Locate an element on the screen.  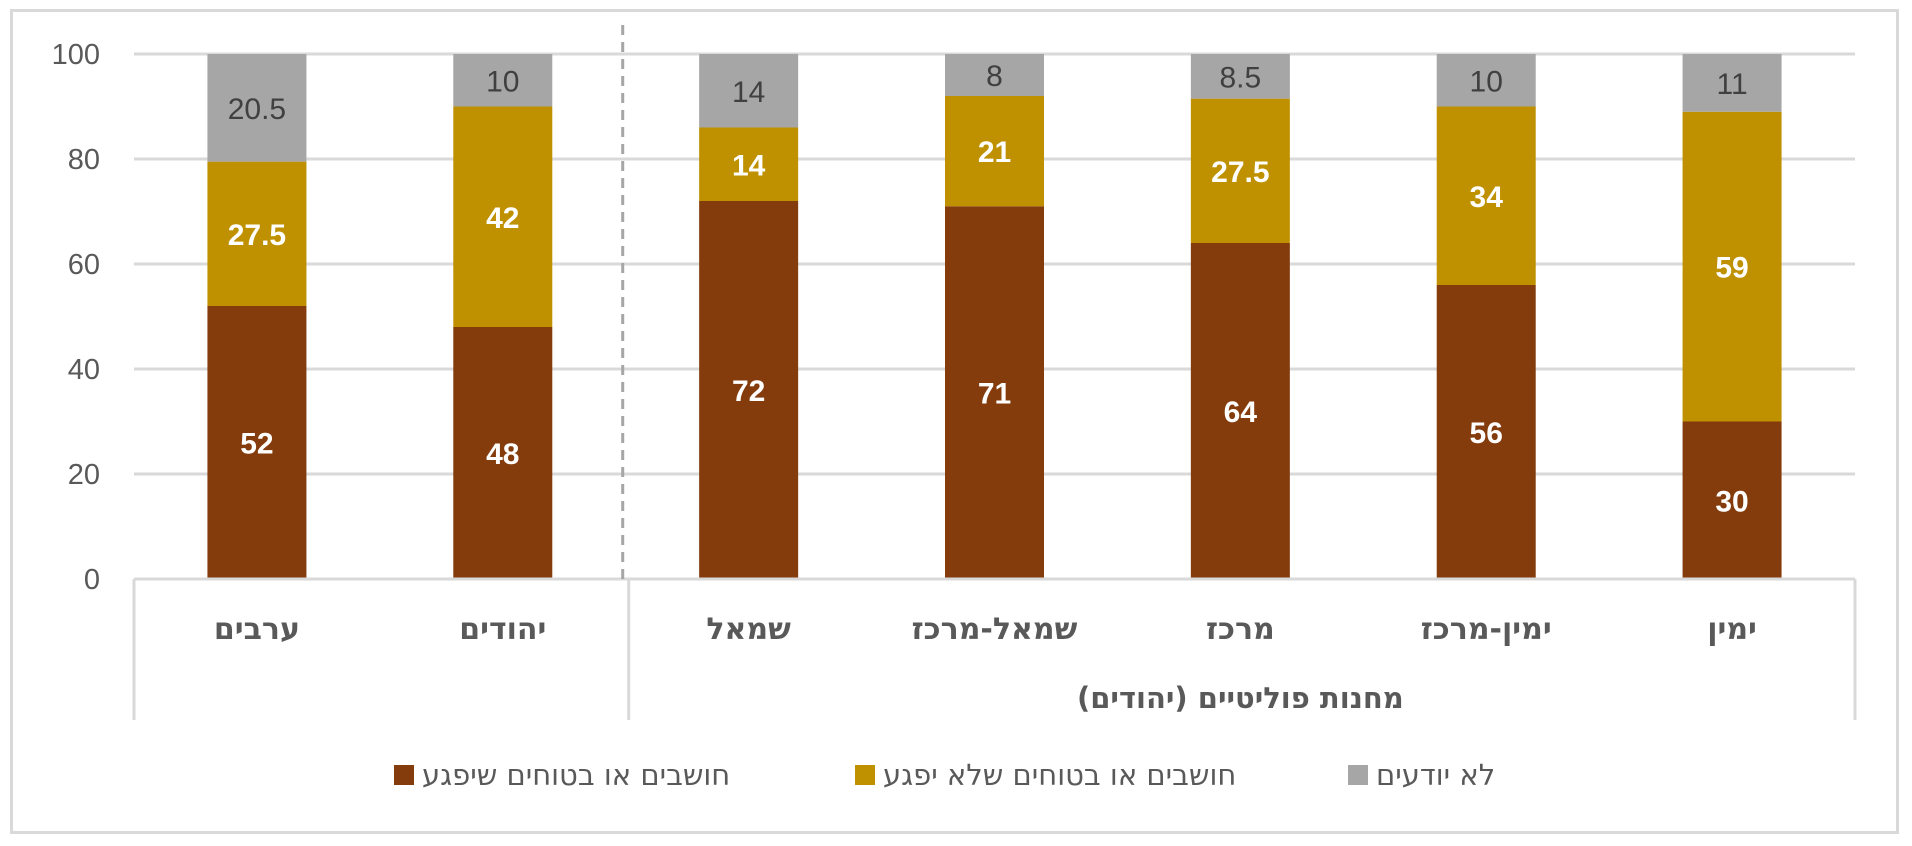
data-label: 71 is located at coordinates (994, 394).